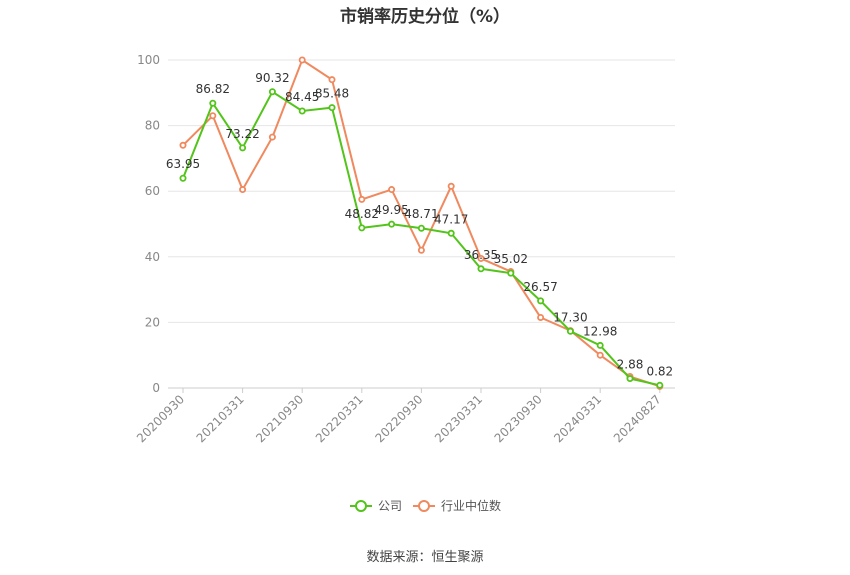 The height and width of the screenshot is (575, 850). I want to click on y-tick-label: 40, so click(152, 257).